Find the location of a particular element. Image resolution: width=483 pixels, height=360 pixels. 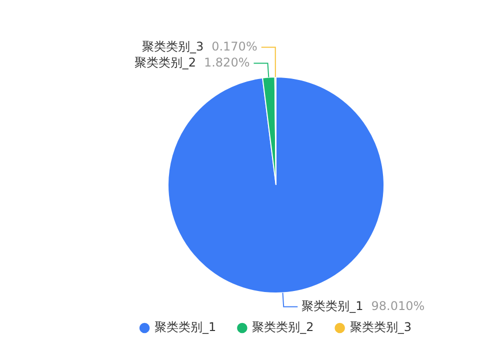

data-label: 1.820% is located at coordinates (227, 62).